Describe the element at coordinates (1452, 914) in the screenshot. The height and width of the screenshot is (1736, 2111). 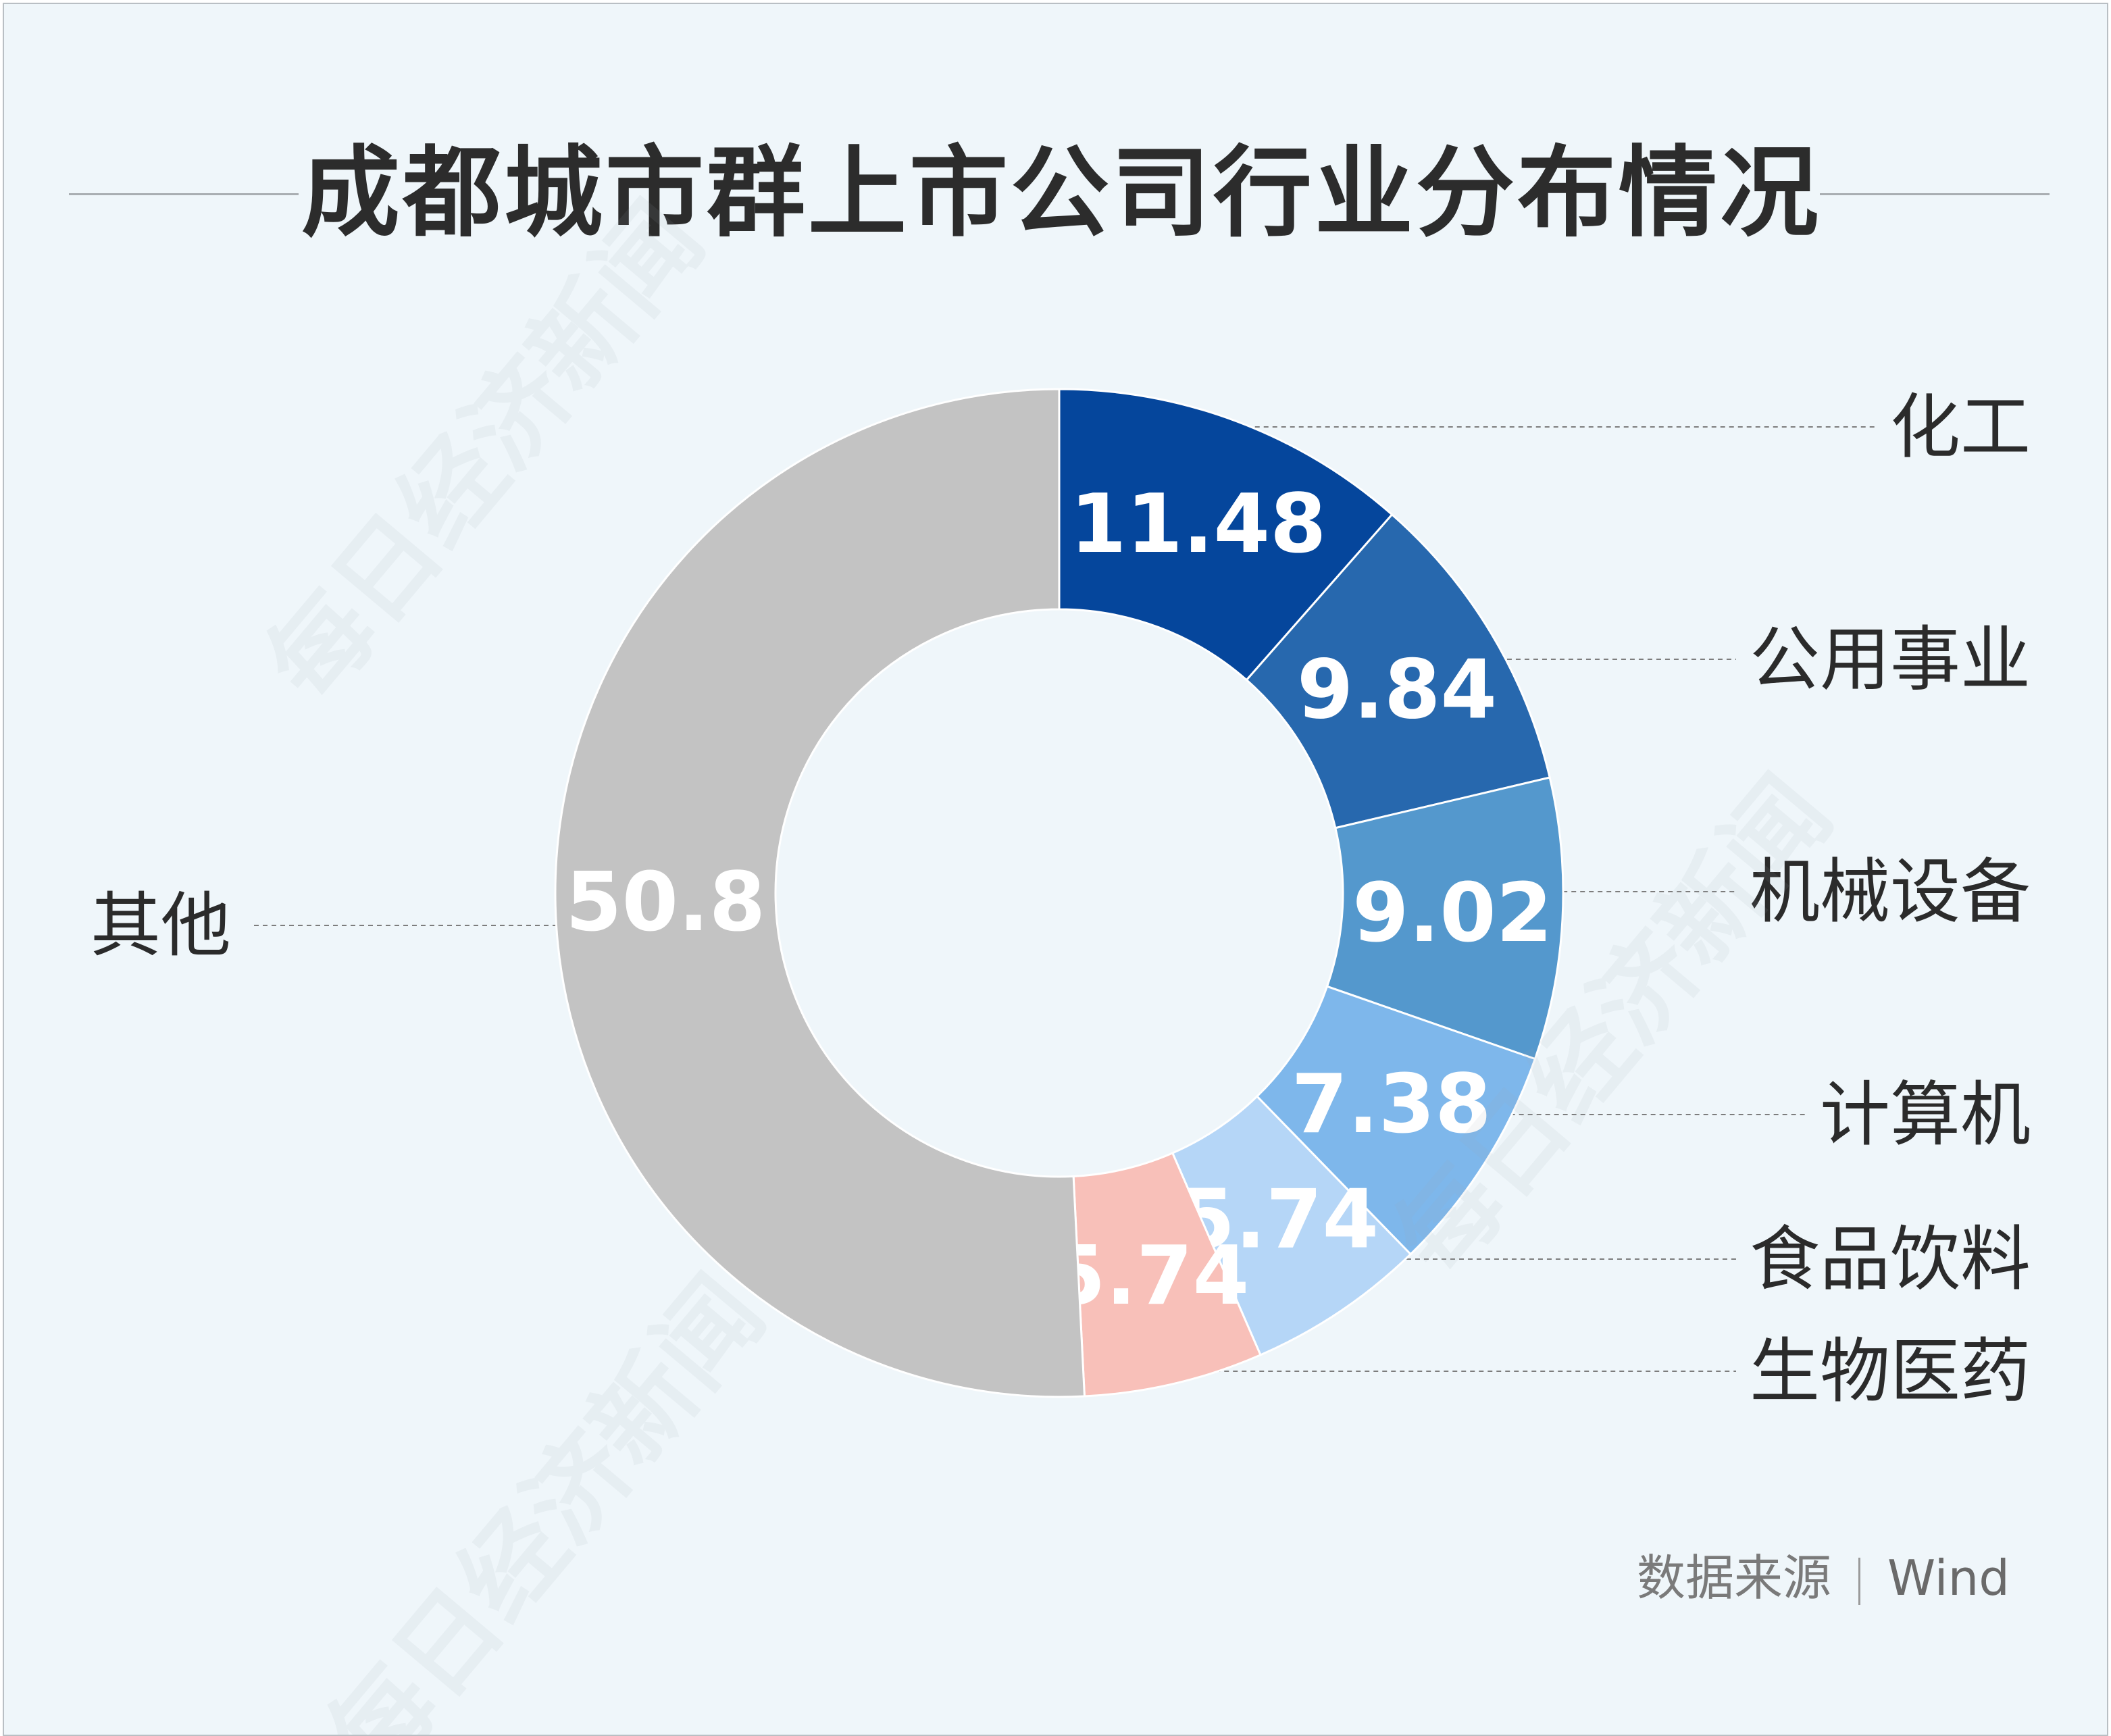
I see `data-label: 9.02` at that location.